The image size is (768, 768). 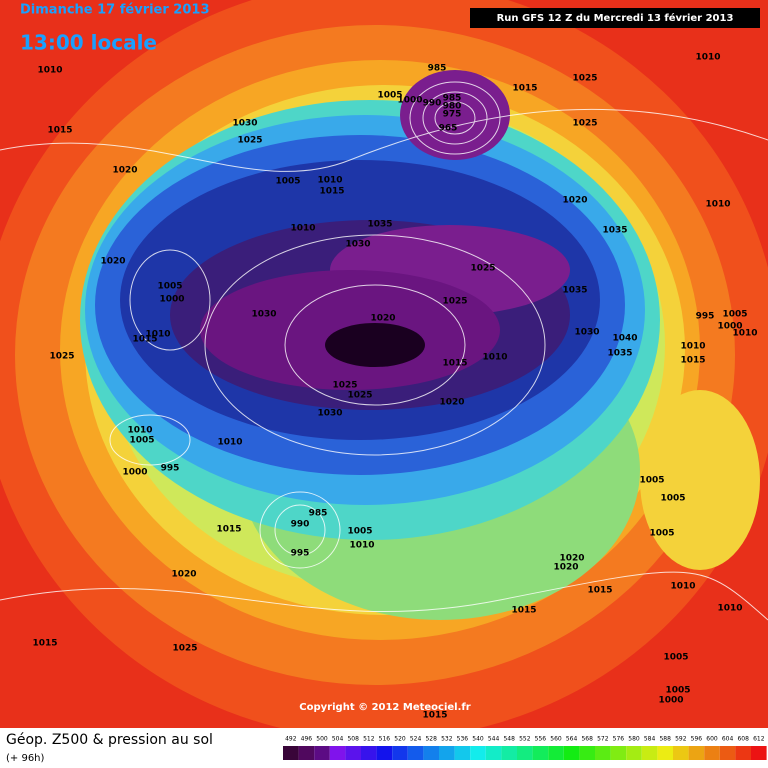 What do you see at coordinates (728, 739) in the screenshot?
I see `scale-label: 604` at bounding box center [728, 739].